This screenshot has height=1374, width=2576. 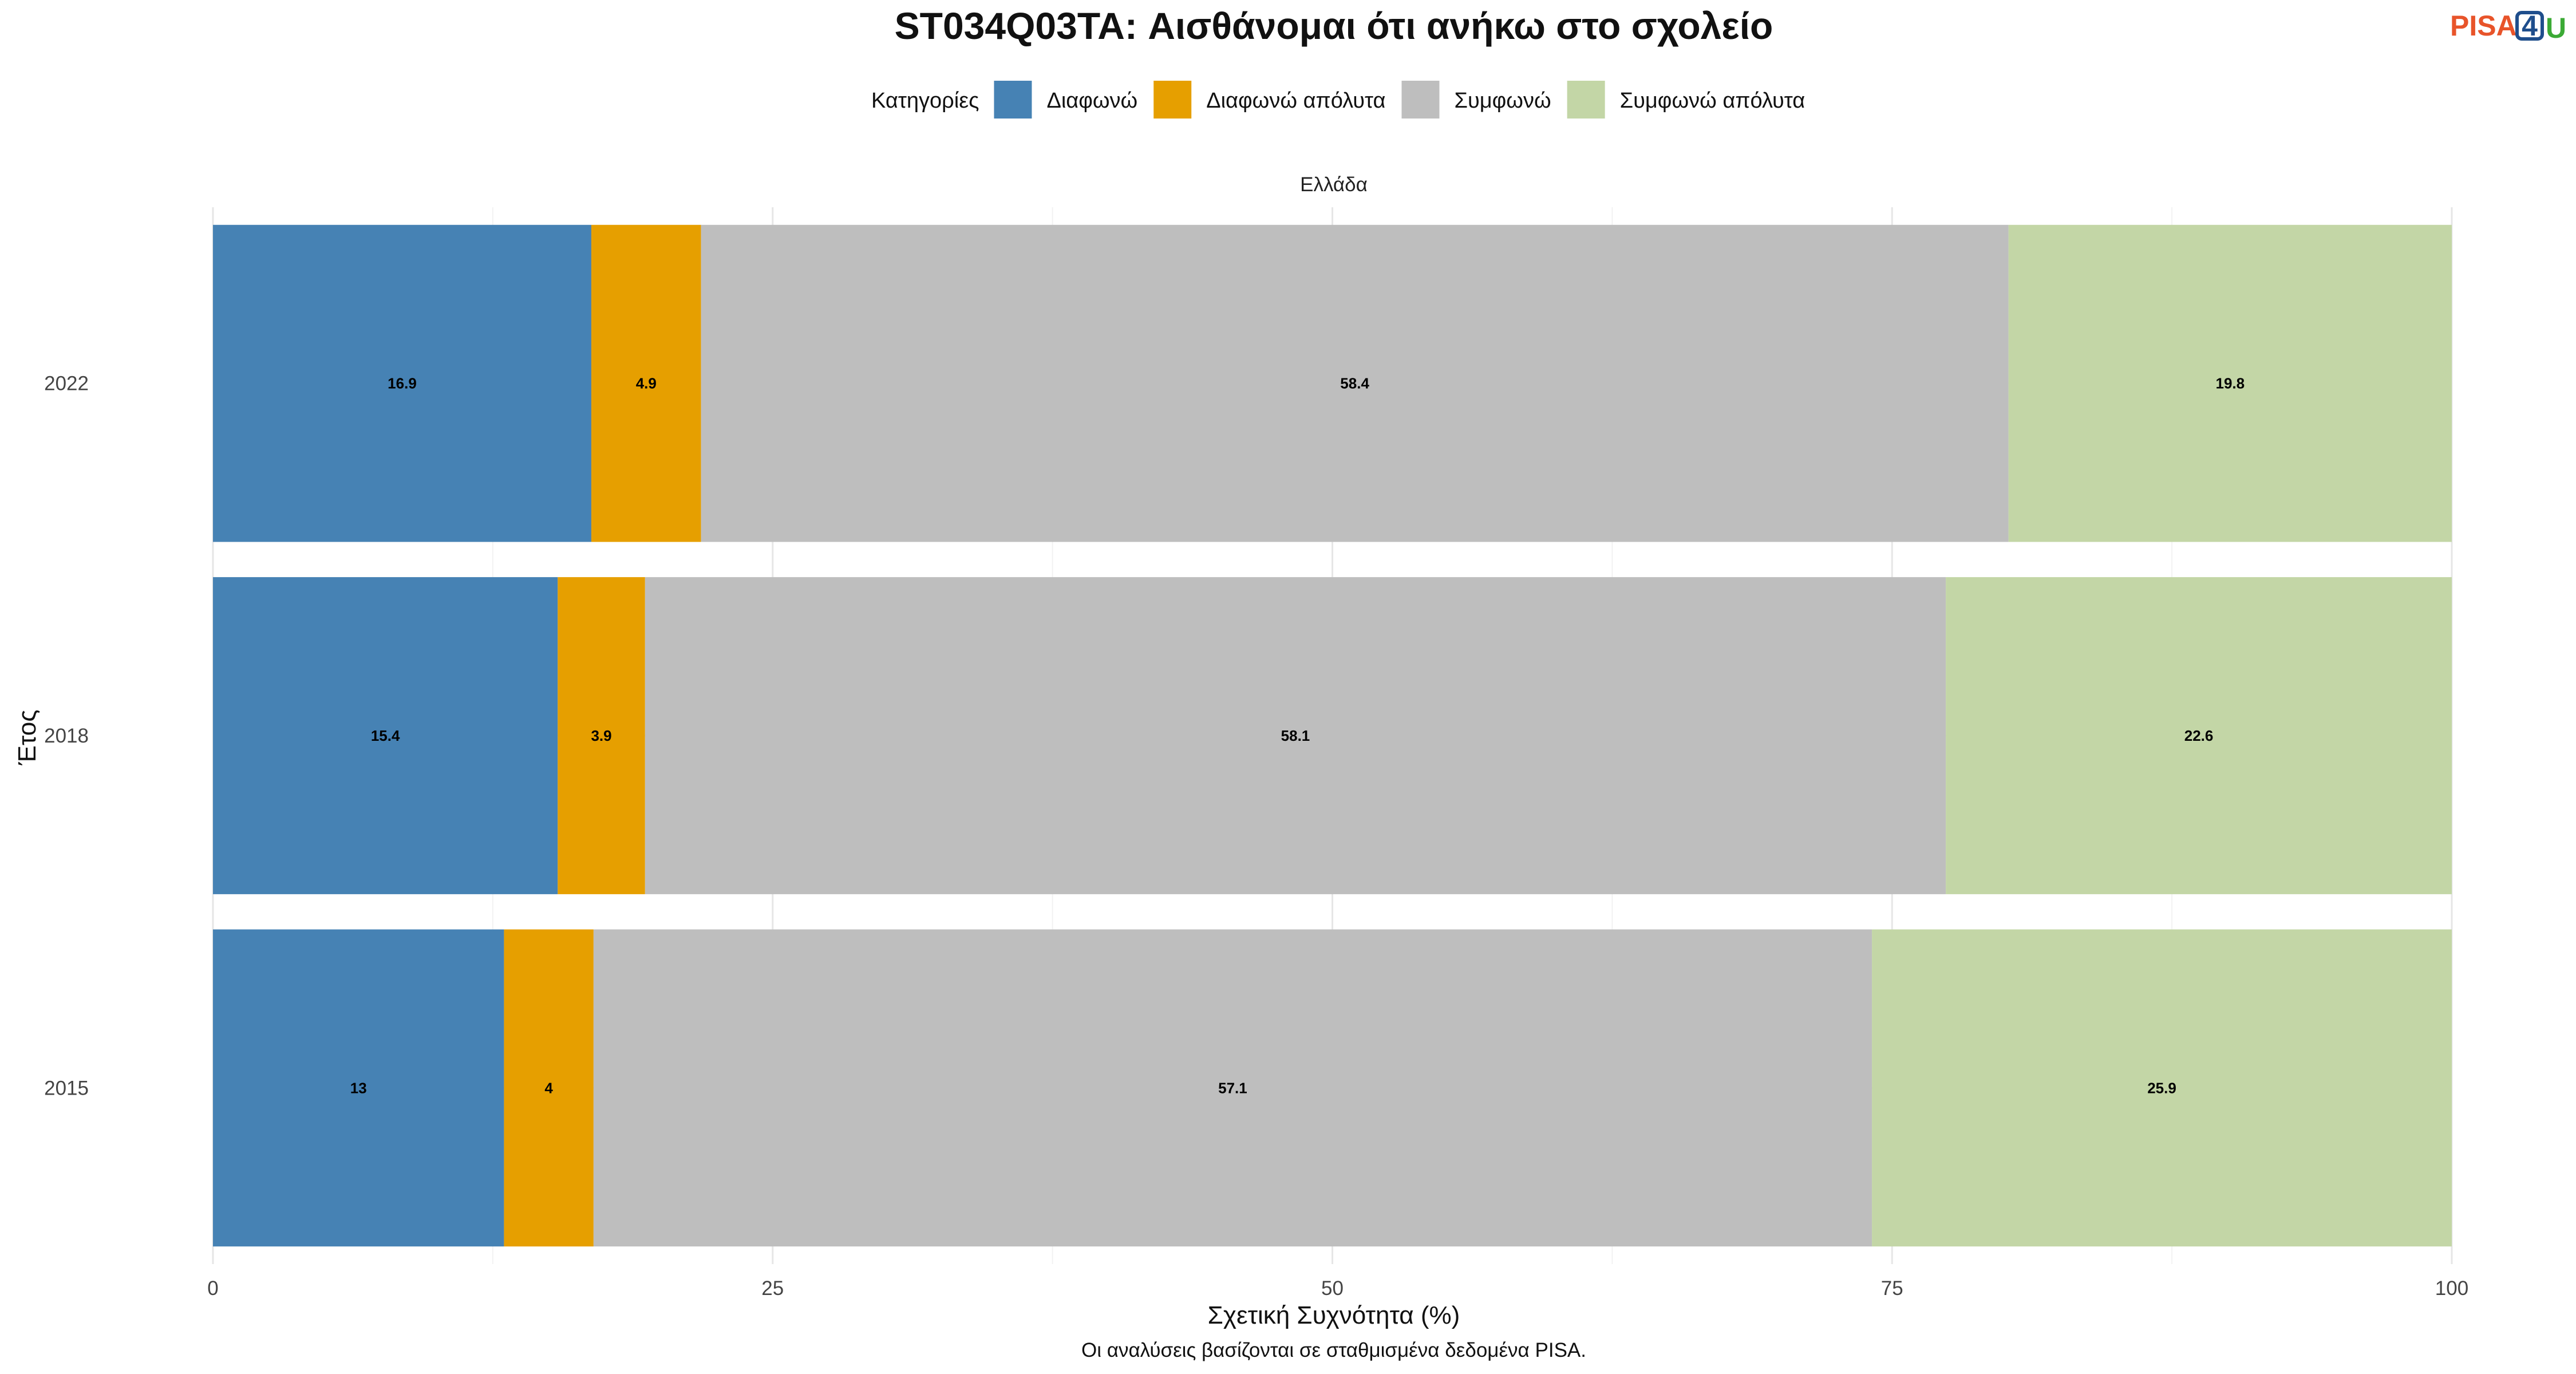 What do you see at coordinates (1332, 1288) in the screenshot?
I see `x-tick-label: 50` at bounding box center [1332, 1288].